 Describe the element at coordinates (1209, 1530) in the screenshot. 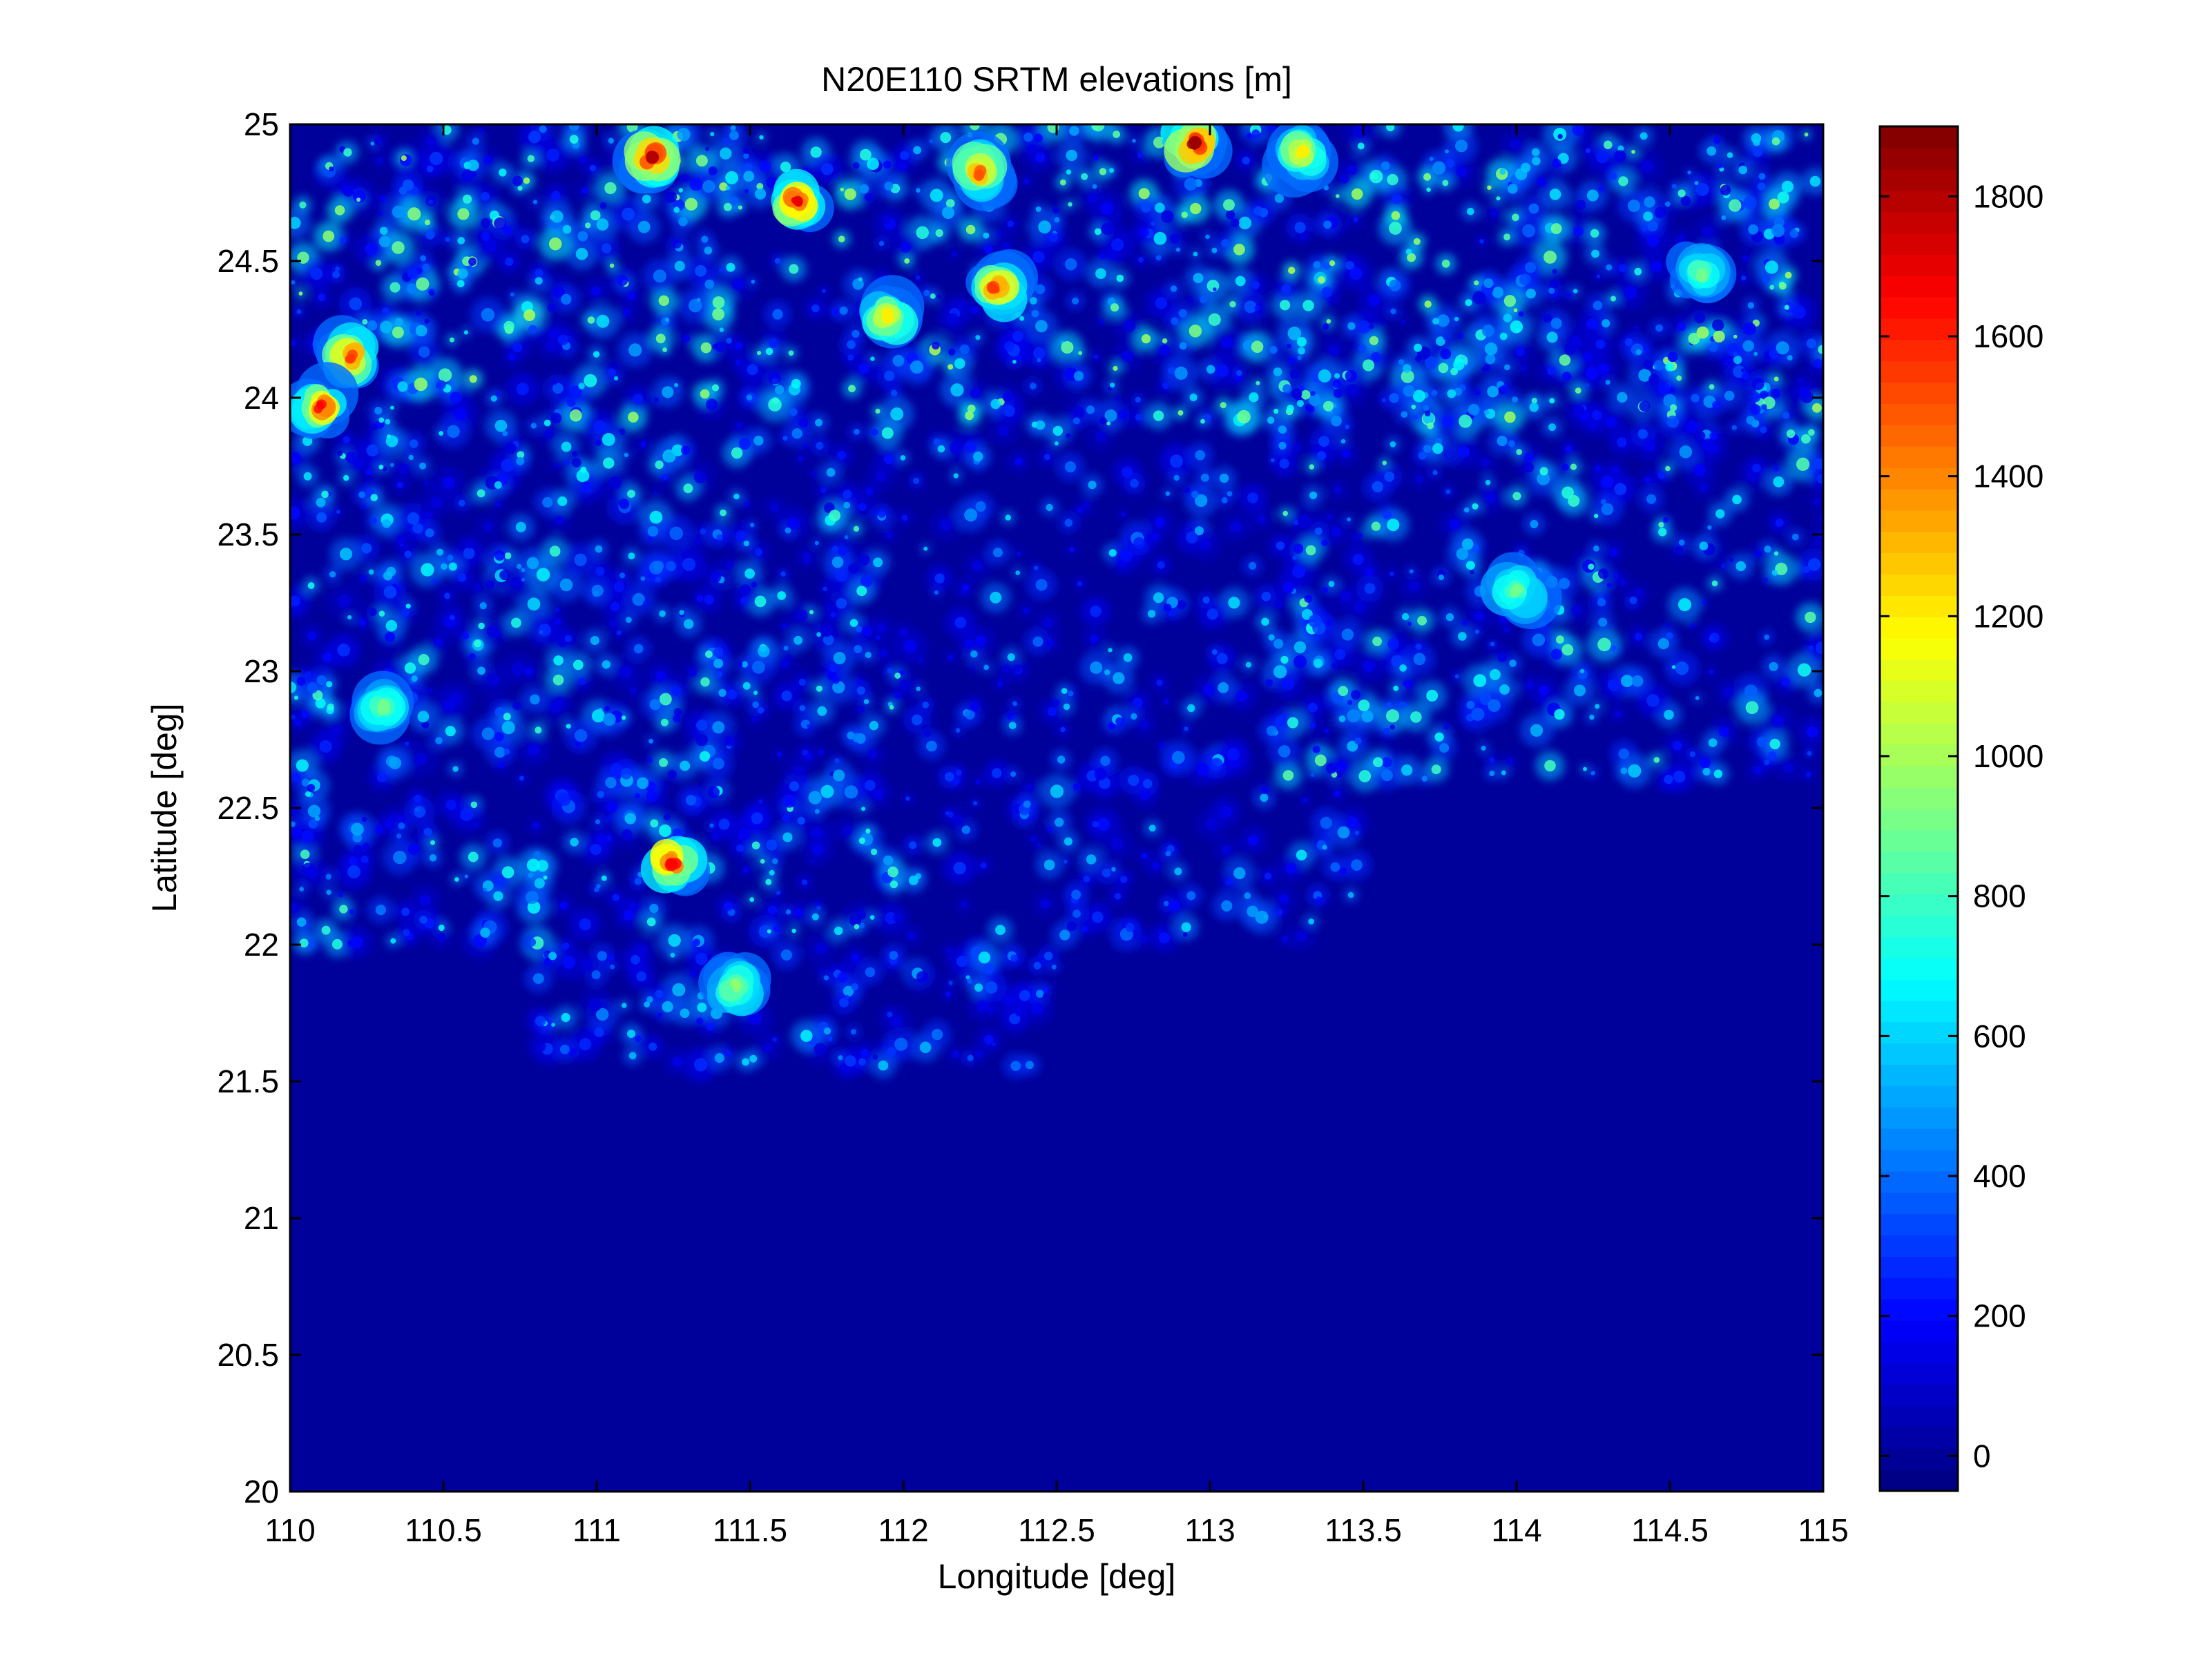

I see `x-tick-label: 113` at that location.